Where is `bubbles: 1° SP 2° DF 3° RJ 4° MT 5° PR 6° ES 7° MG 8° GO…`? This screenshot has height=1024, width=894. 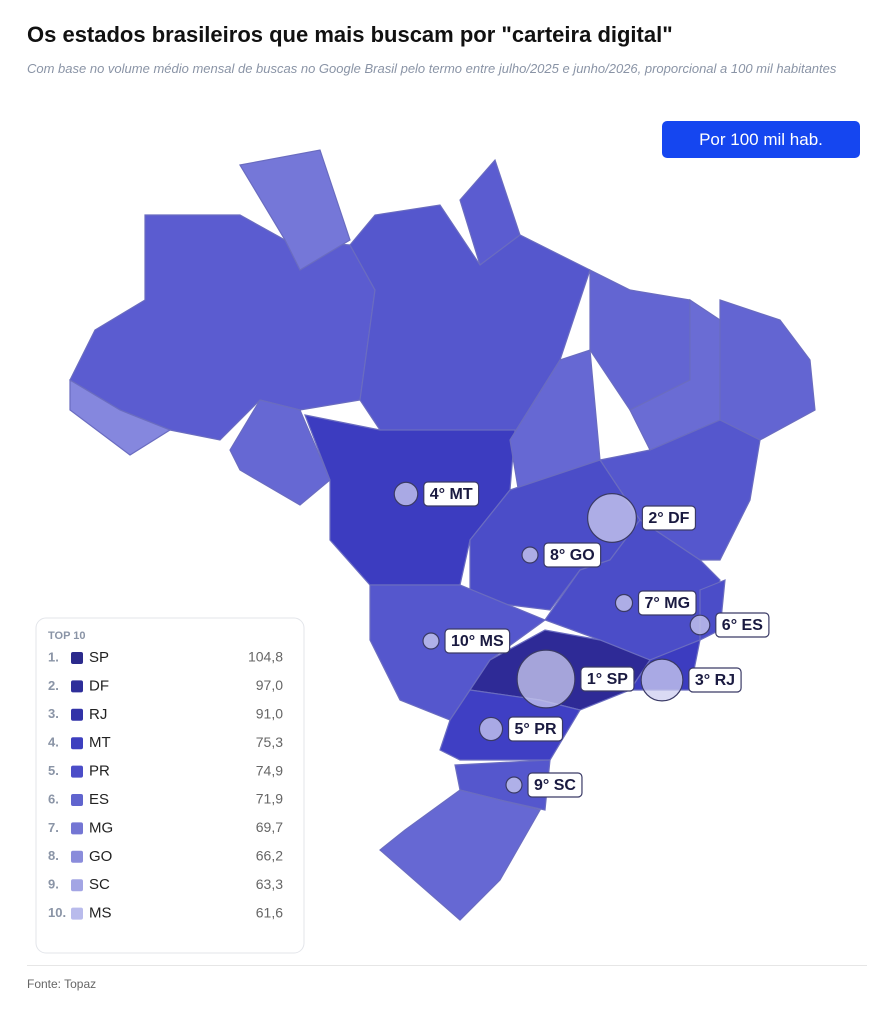 bubbles: 1° SP 2° DF 3° RJ 4° MT 5° PR 6° ES 7° MG 8° GO… is located at coordinates (581, 639).